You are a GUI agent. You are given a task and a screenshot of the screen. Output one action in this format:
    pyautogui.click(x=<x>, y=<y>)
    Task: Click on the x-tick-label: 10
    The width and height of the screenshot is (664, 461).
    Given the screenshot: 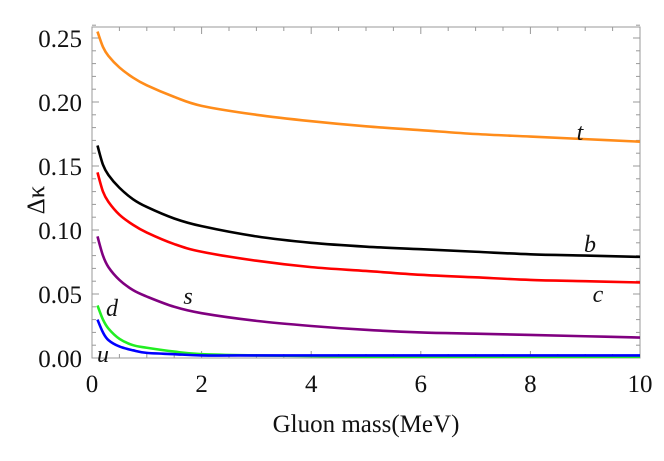 What is the action you would take?
    pyautogui.click(x=640, y=384)
    